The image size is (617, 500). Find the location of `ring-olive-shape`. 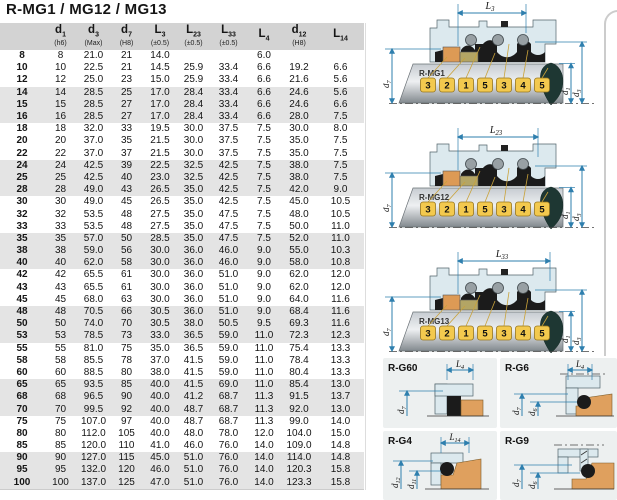

ring-olive-shape is located at coordinates (469, 181).